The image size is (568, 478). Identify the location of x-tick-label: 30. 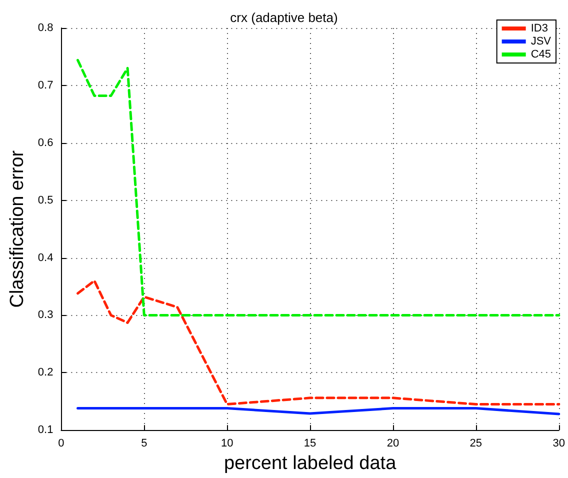
(559, 444).